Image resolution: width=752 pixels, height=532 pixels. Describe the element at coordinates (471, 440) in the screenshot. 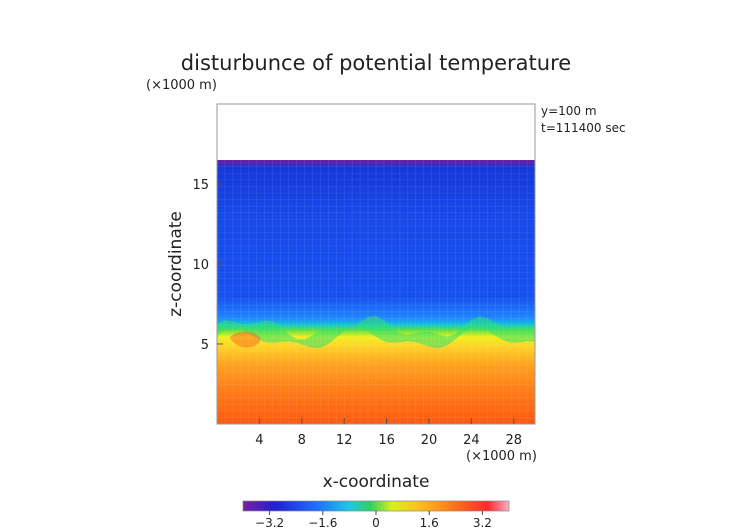

I see `x-tick-label: 24` at that location.